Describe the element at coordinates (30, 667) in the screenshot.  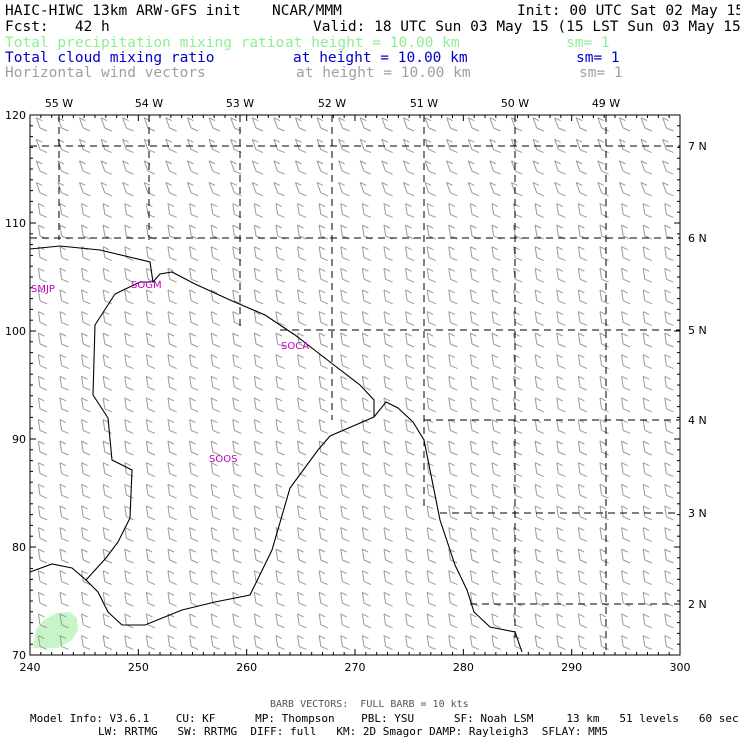
I see `x-tick-label: 240` at that location.